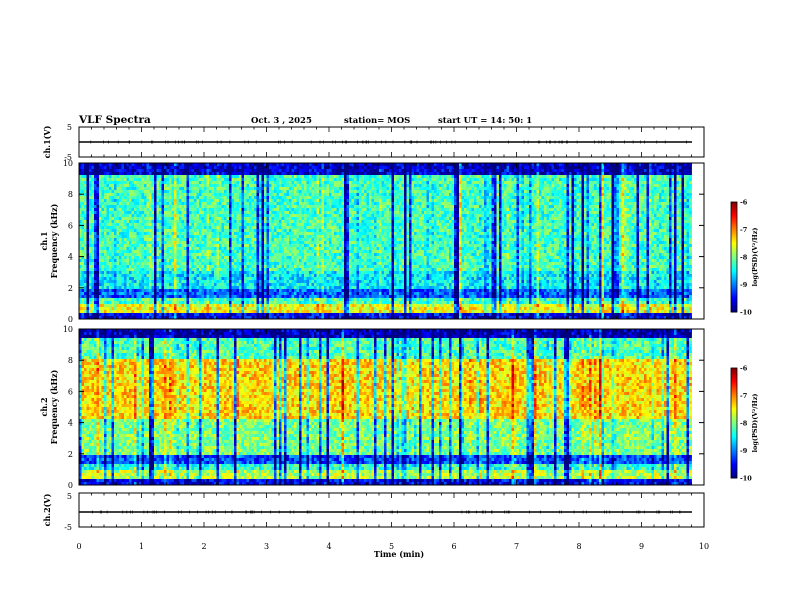  Describe the element at coordinates (69, 127) in the screenshot. I see `ch1-ytick-top: 5` at that location.